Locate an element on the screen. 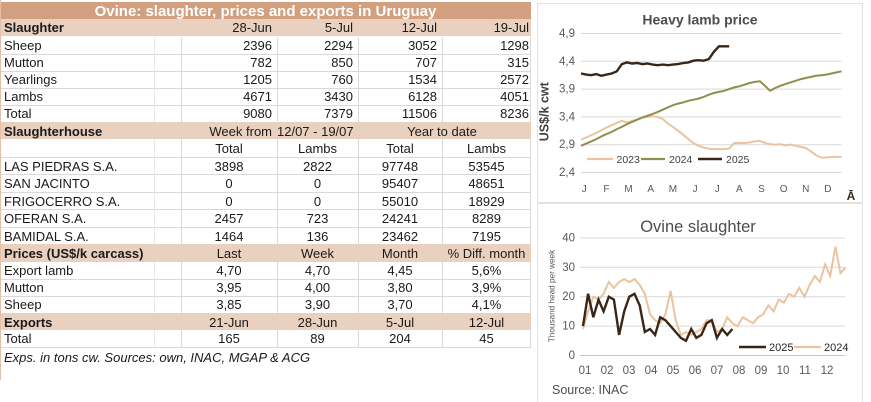 The image size is (871, 402). svg-text: 30 is located at coordinates (568, 268).